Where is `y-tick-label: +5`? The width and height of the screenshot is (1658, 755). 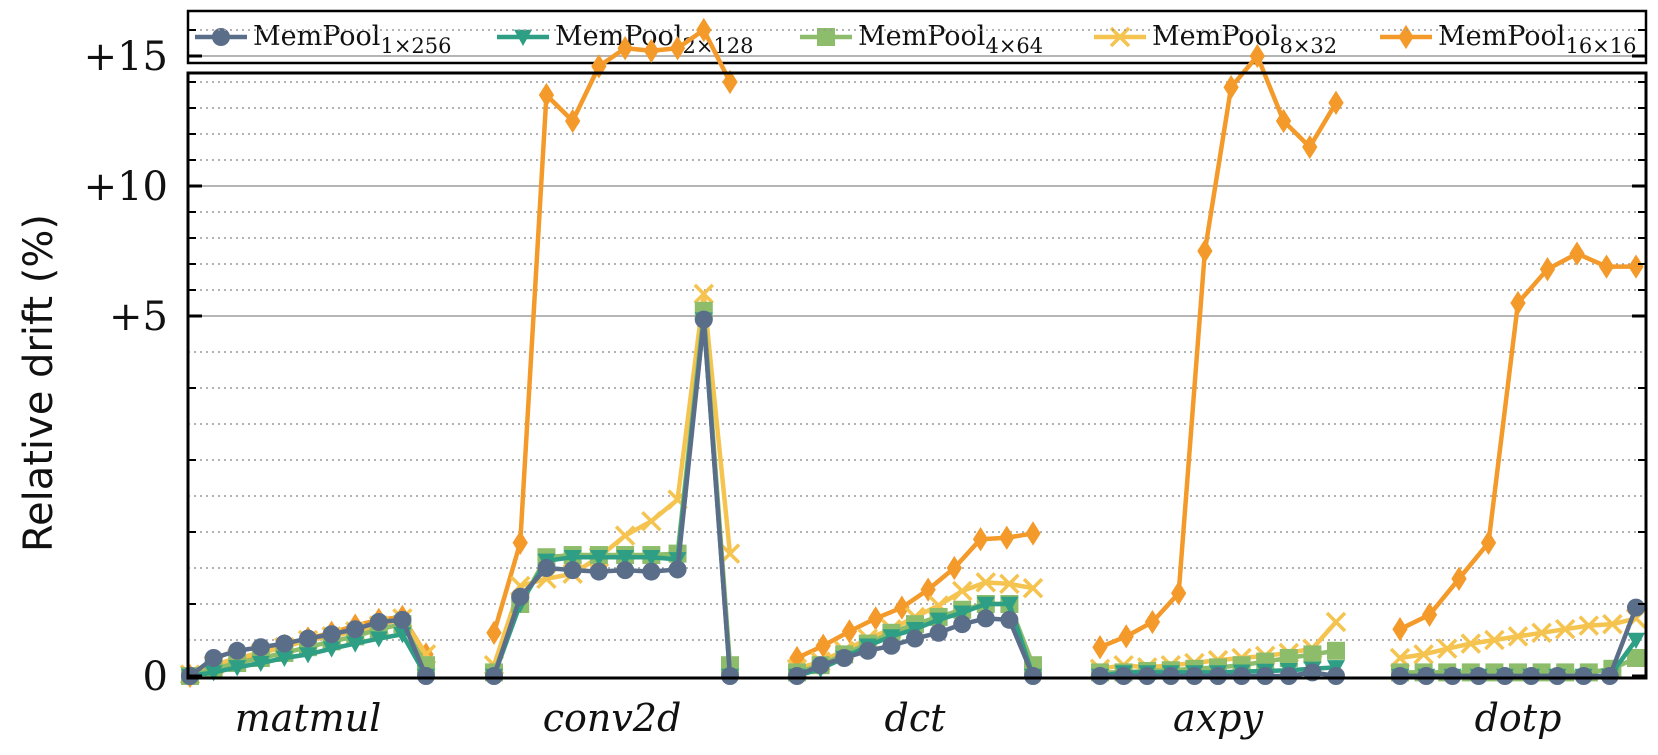 y-tick-label: +5 is located at coordinates (138, 317).